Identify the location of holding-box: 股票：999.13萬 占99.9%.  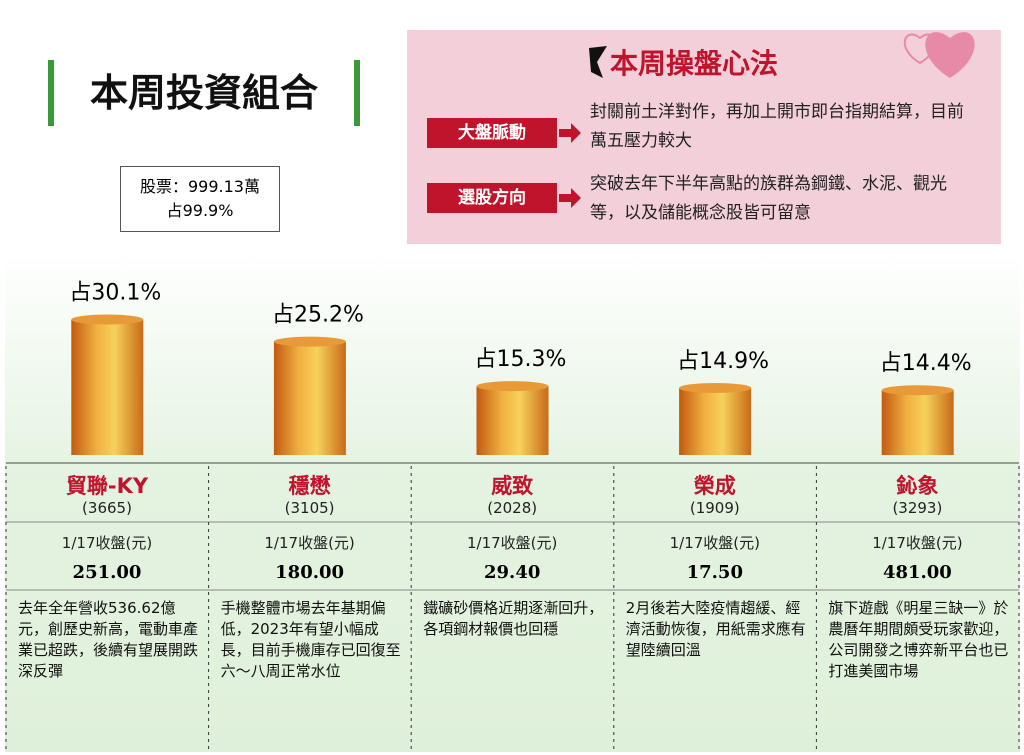
(200, 199).